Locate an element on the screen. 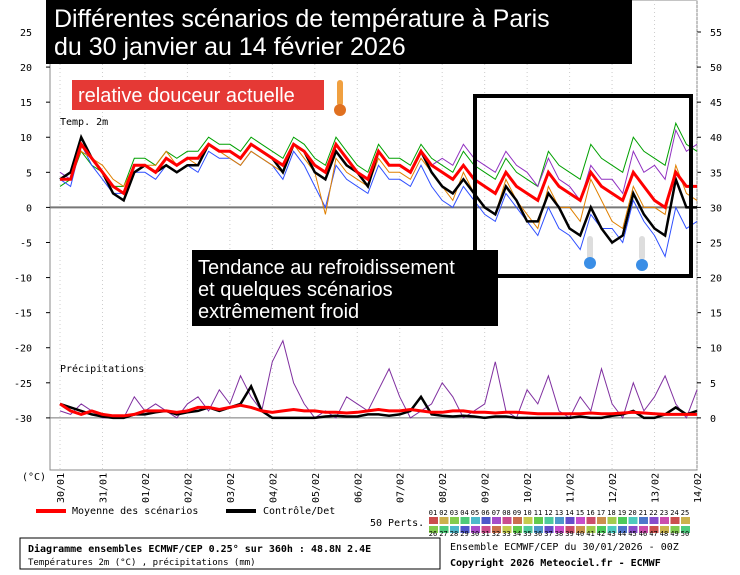 Image resolution: width=740 pixels, height=575 pixels. perturbation-label: 27 is located at coordinates (443, 534).